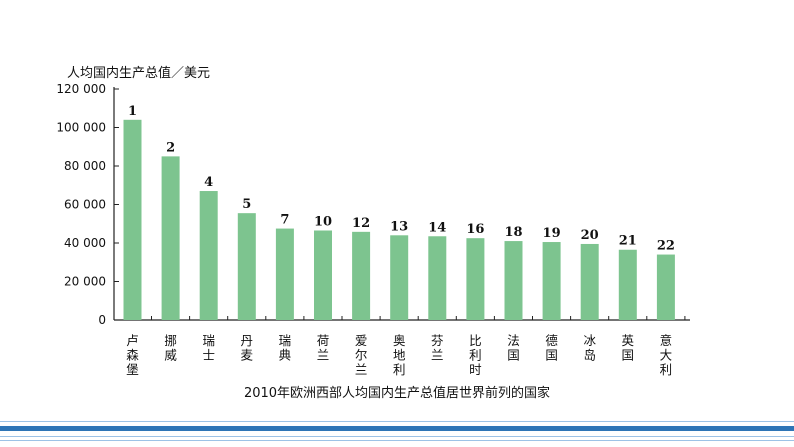 The height and width of the screenshot is (447, 794). I want to click on rank-label: 7, so click(284, 220).